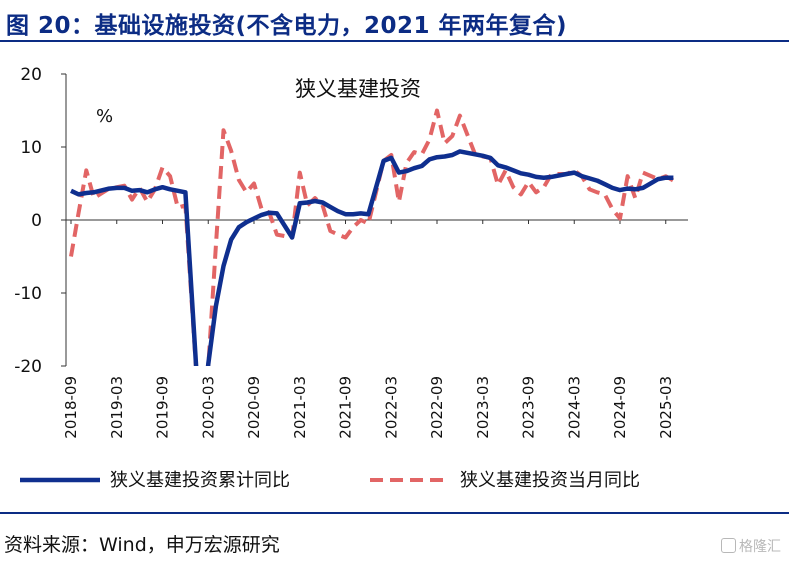 The width and height of the screenshot is (789, 563). Describe the element at coordinates (117, 407) in the screenshot. I see `x-tick-label: 2019-03` at that location.